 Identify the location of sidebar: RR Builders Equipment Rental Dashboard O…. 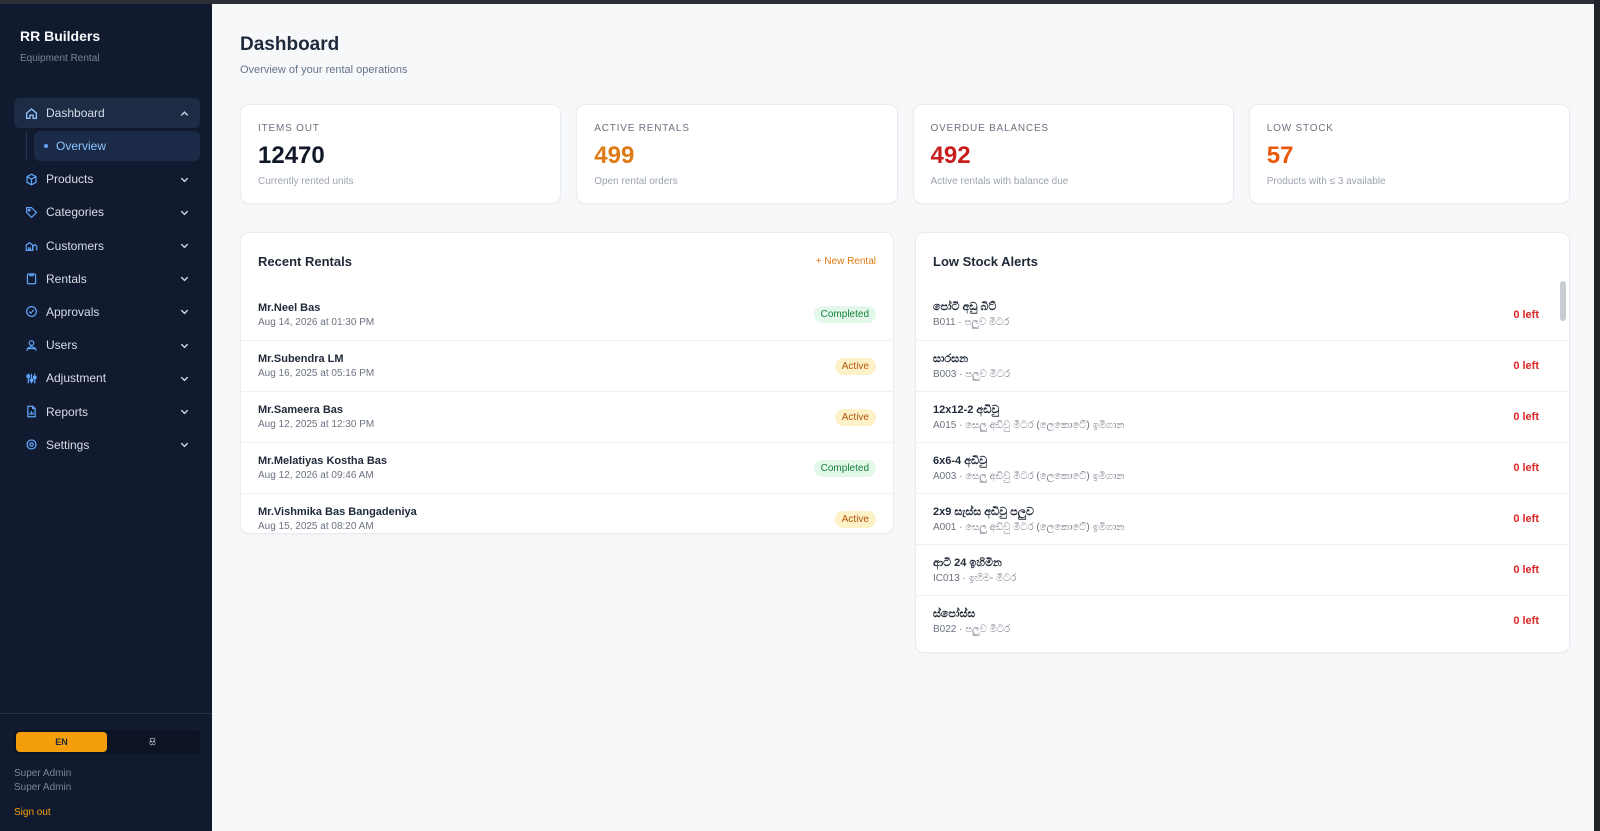
(106, 415).